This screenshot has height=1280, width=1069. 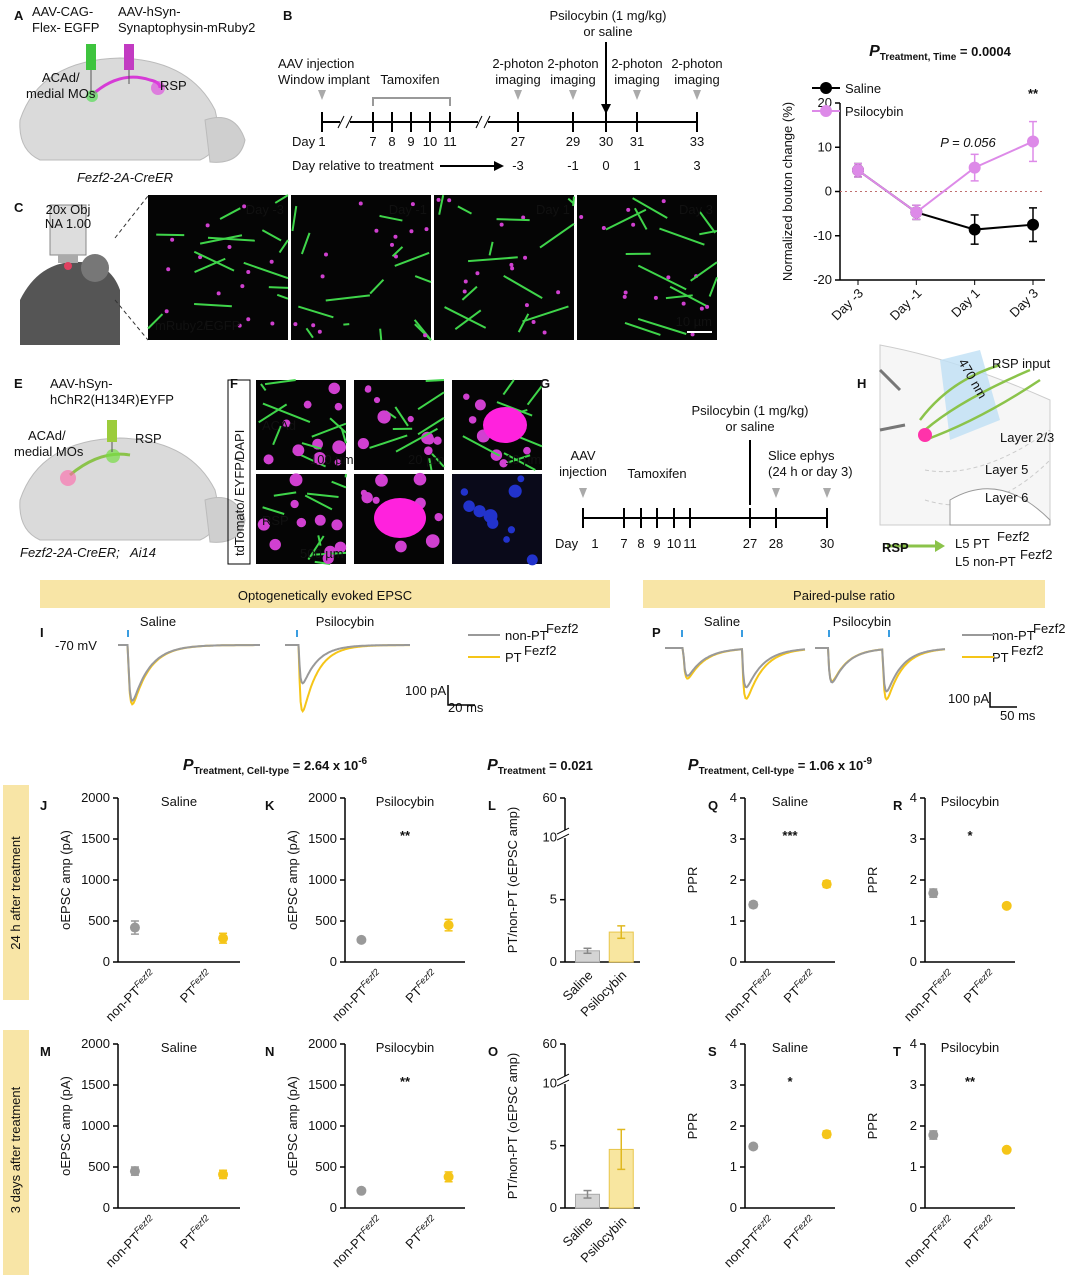 What do you see at coordinates (895, 547) in the screenshot?
I see `label: RSP` at bounding box center [895, 547].